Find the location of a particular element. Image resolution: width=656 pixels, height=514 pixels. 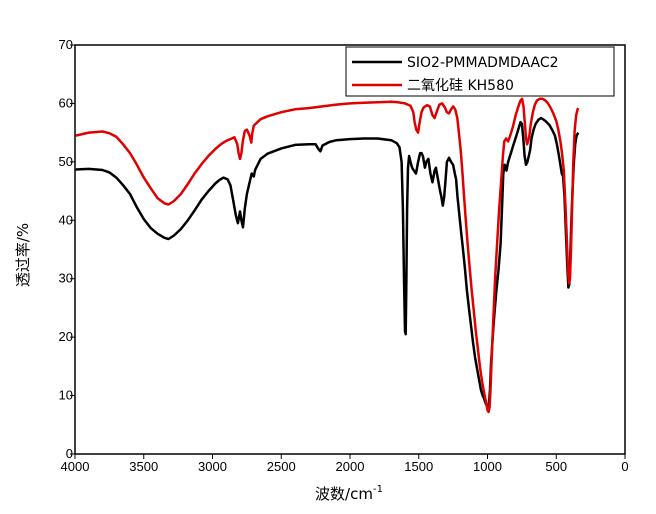

y-tick-label: 40 is located at coordinates (66, 219).